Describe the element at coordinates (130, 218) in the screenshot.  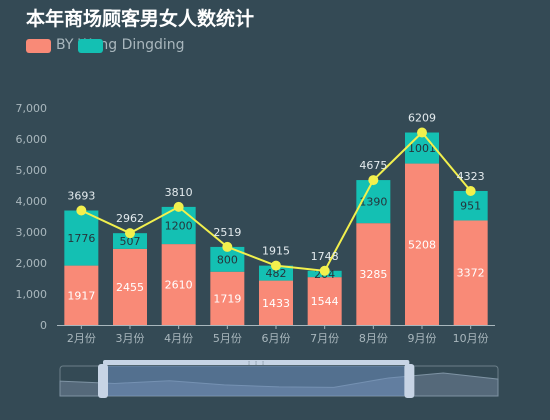
I see `line-point-label: 2962` at that location.